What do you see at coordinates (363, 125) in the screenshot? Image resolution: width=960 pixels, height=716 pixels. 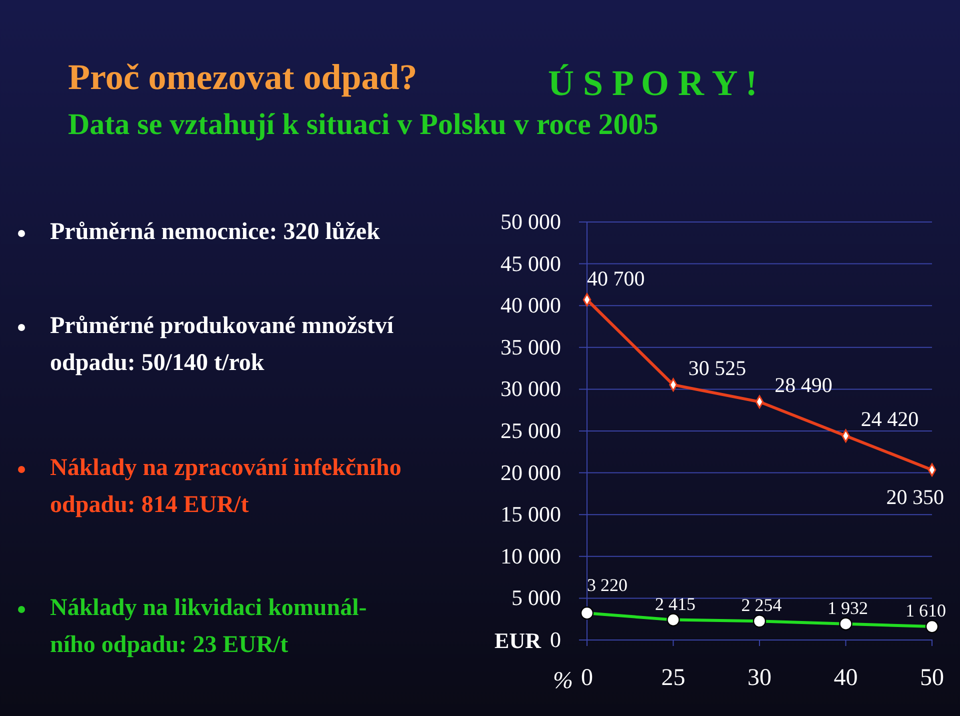 I see `chart-subtitle: Data se vztahují k situaci v Polsku v roce 2005` at bounding box center [363, 125].